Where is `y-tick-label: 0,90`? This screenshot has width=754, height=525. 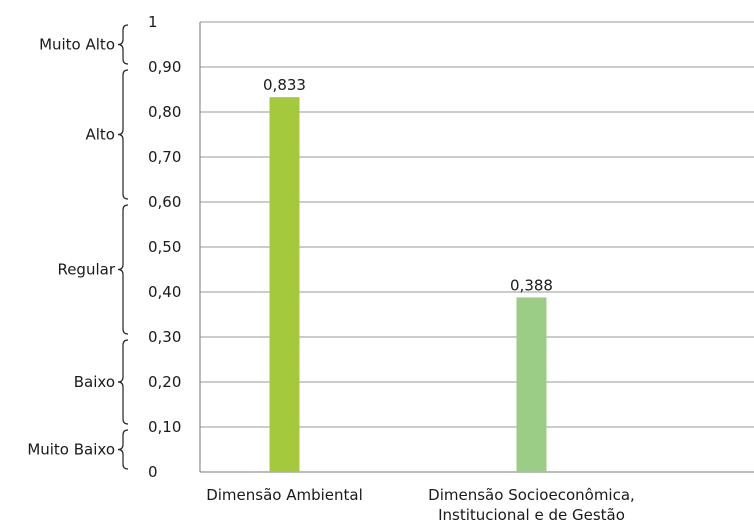
y-tick-label: 0,90 is located at coordinates (164, 67).